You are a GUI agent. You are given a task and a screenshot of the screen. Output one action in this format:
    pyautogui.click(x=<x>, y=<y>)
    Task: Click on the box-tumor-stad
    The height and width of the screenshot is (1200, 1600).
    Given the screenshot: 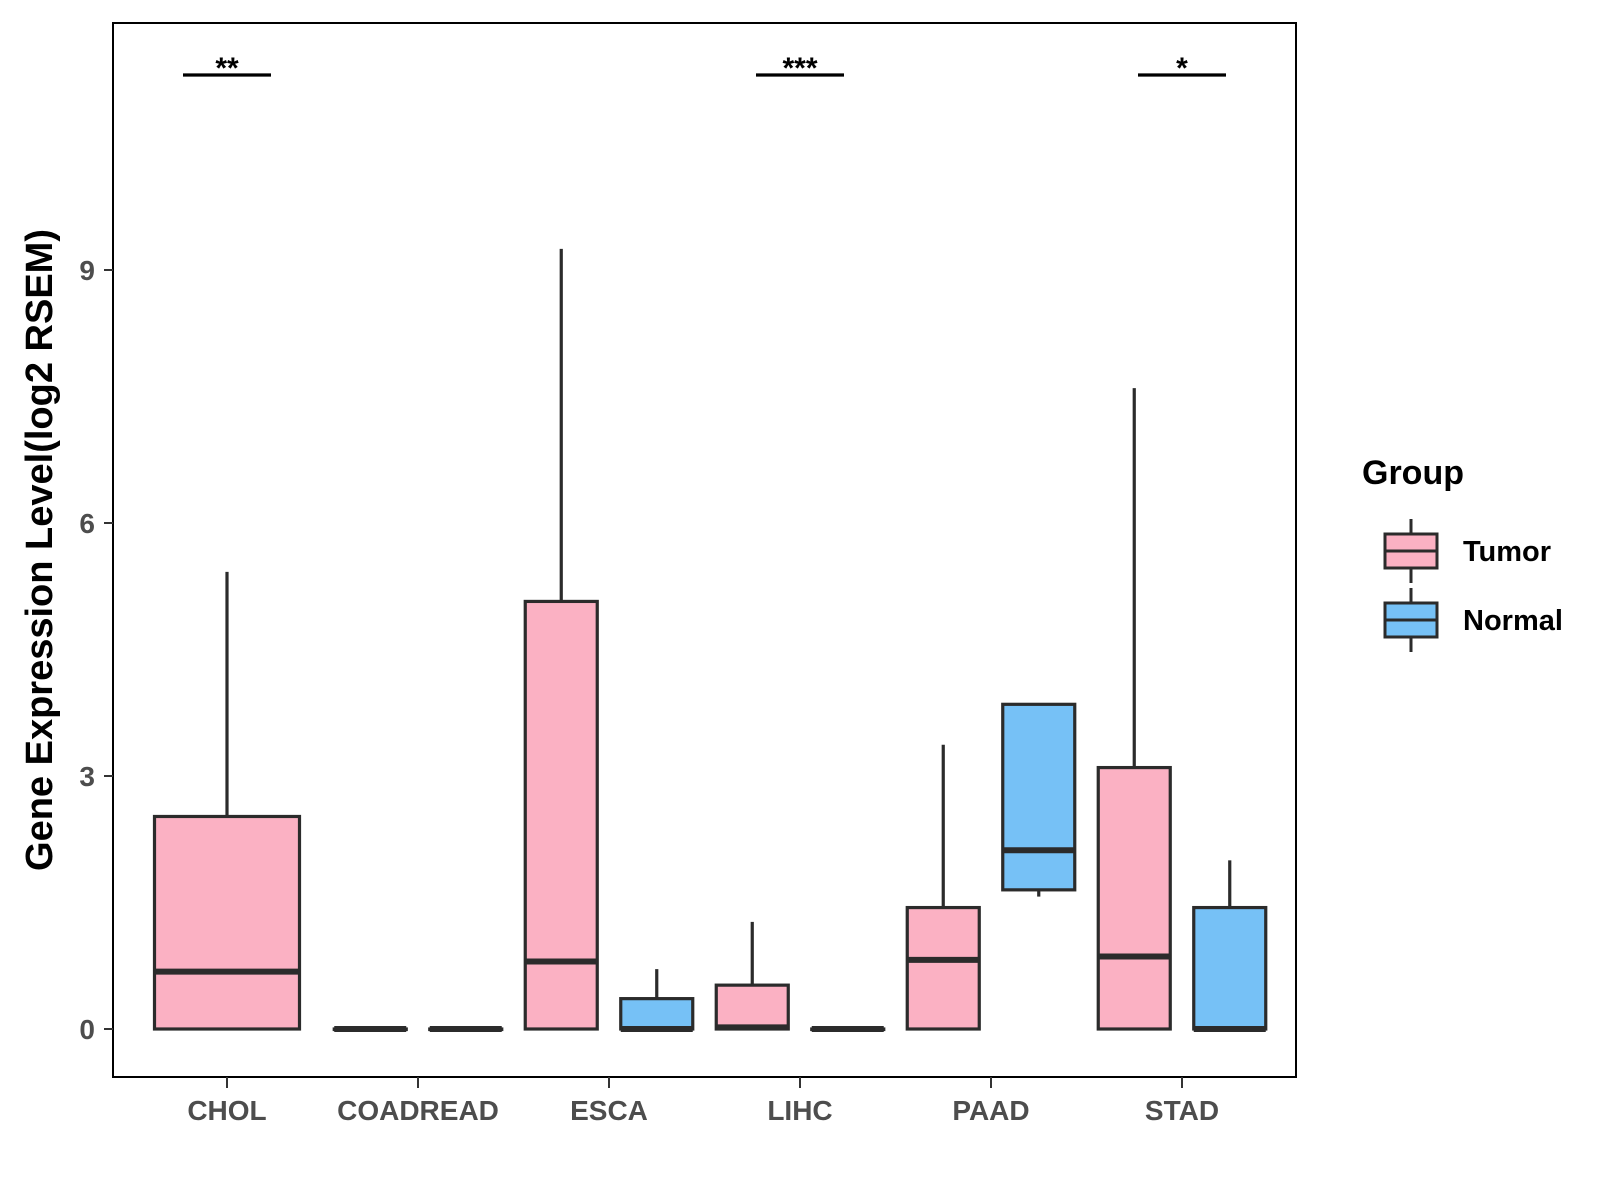 What is the action you would take?
    pyautogui.click(x=1134, y=709)
    